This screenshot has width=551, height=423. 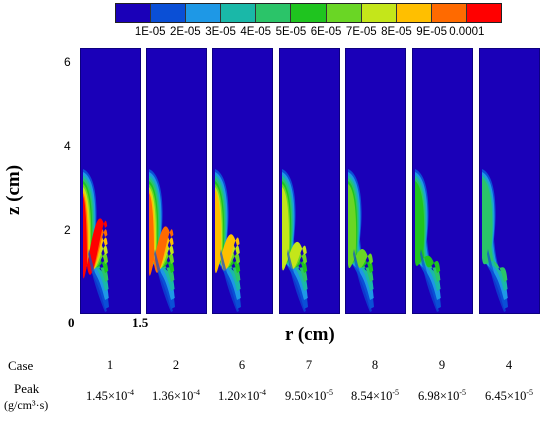 What do you see at coordinates (176, 365) in the screenshot?
I see `case-cell: 2` at bounding box center [176, 365].